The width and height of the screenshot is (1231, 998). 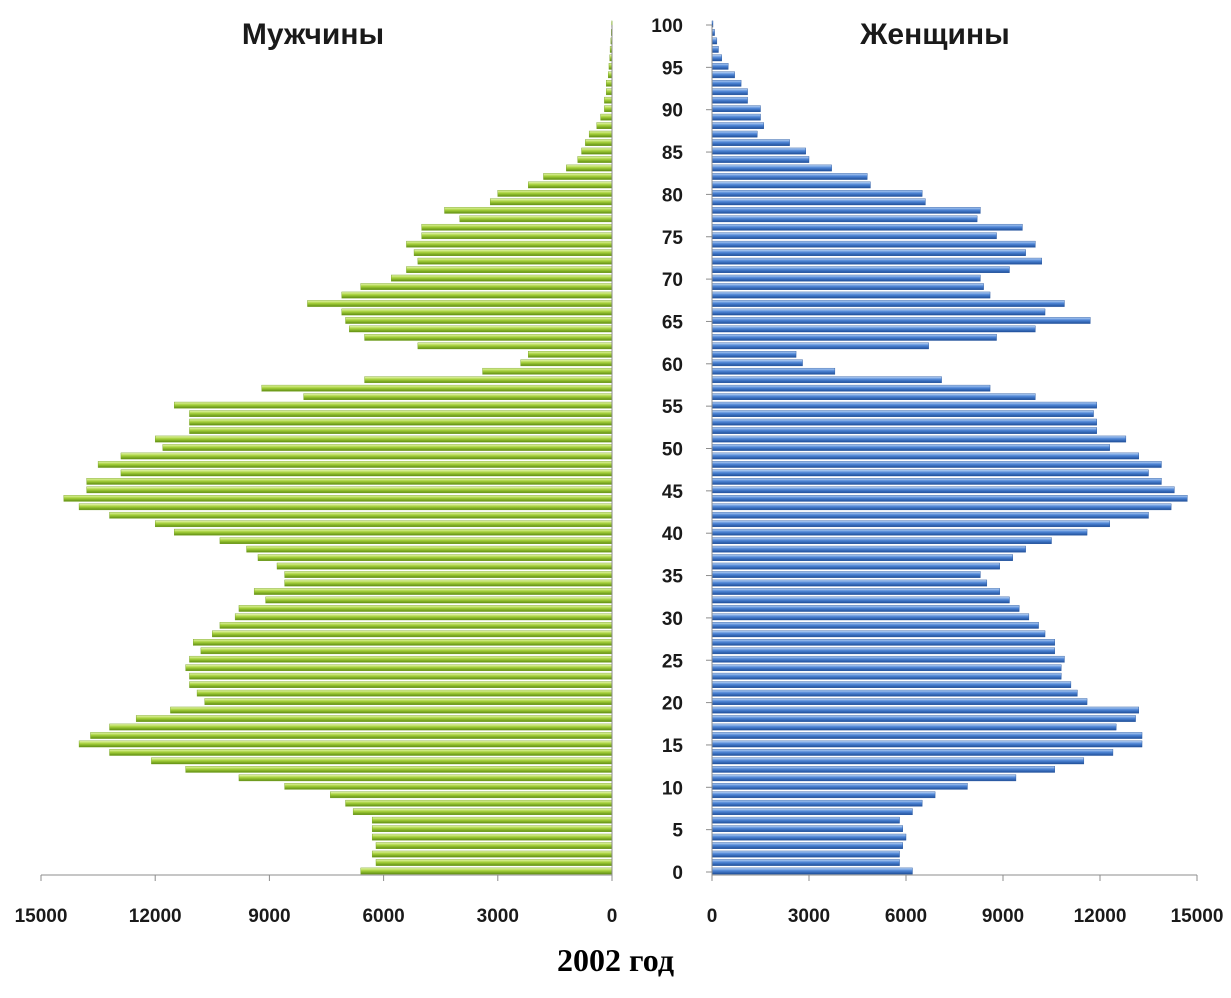 What do you see at coordinates (1003, 916) in the screenshot?
I see `female-x-tick-label: 9000` at bounding box center [1003, 916].